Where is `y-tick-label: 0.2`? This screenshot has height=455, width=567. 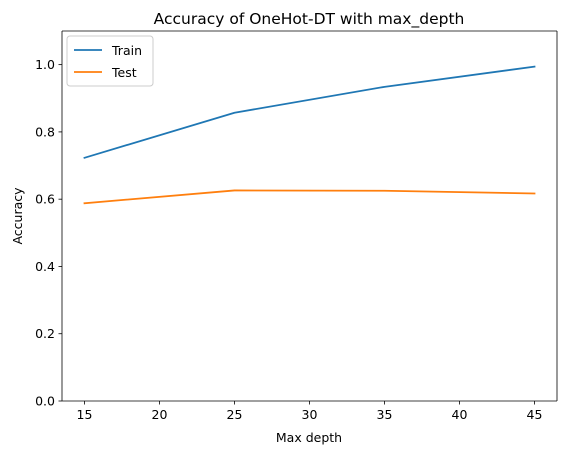 y-tick-label: 0.2 is located at coordinates (45, 333).